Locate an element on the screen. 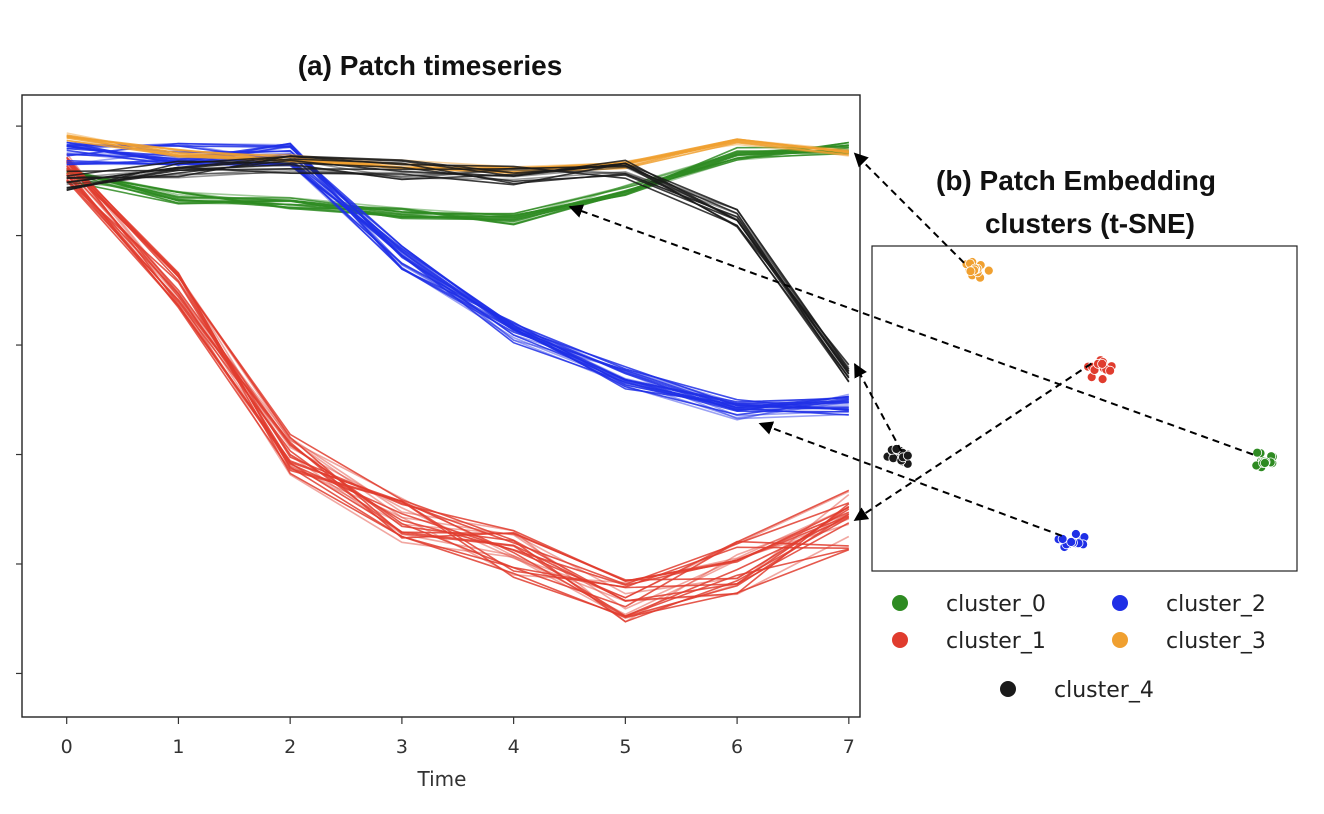  line-chart-title: (a) Patch timeseries is located at coordinates (430, 65).